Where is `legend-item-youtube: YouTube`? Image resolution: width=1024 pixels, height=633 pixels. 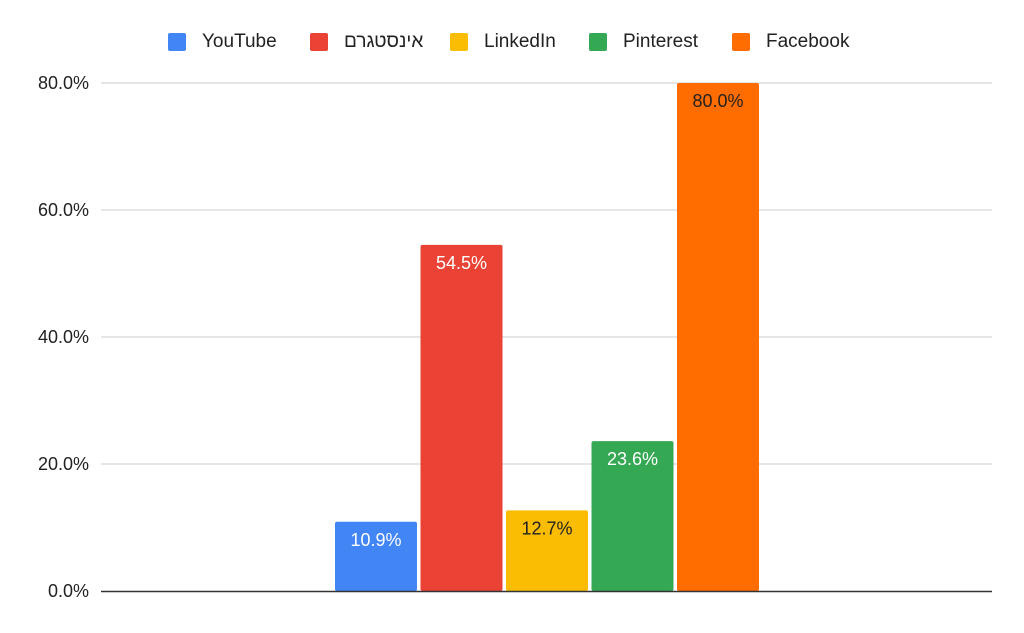 legend-item-youtube: YouTube is located at coordinates (222, 42).